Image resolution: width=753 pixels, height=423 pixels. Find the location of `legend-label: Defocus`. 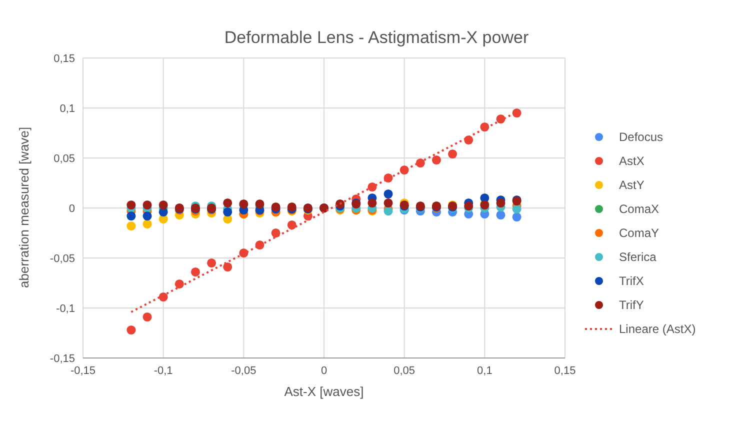

legend-label: Defocus is located at coordinates (641, 137).